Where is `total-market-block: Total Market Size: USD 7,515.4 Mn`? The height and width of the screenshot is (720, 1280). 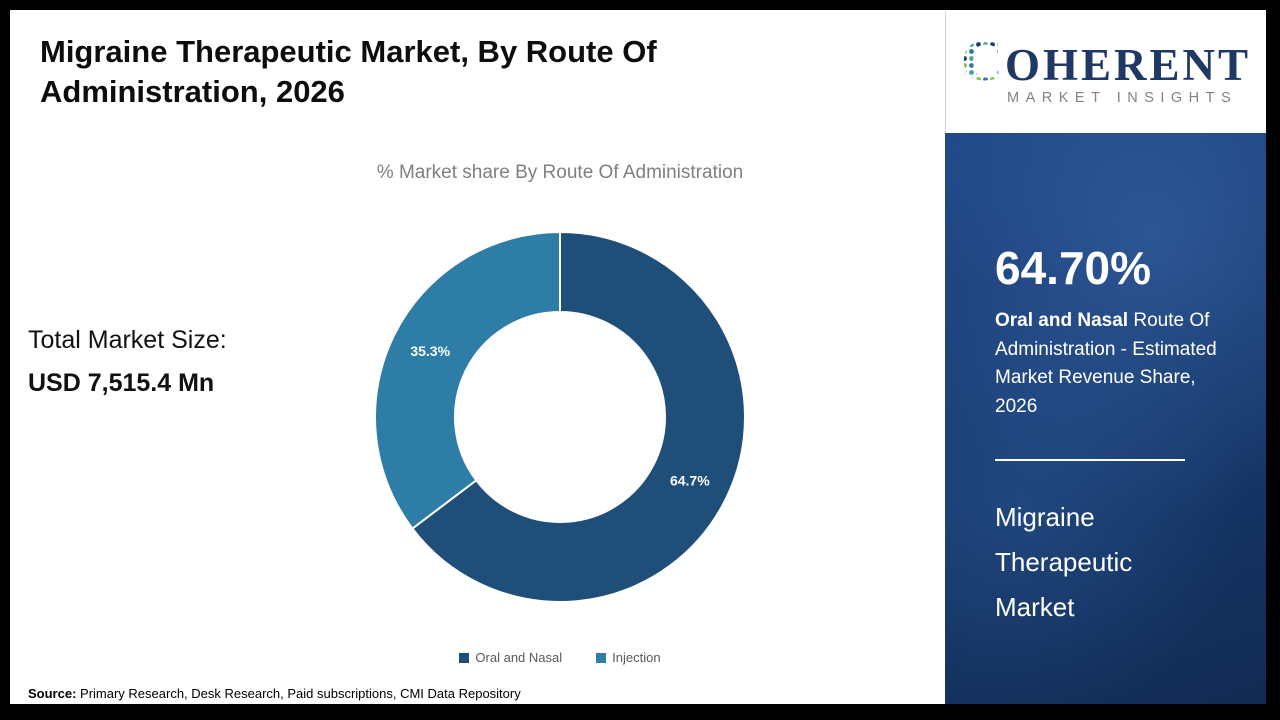
total-market-block: Total Market Size: USD 7,515.4 Mn is located at coordinates (127, 362).